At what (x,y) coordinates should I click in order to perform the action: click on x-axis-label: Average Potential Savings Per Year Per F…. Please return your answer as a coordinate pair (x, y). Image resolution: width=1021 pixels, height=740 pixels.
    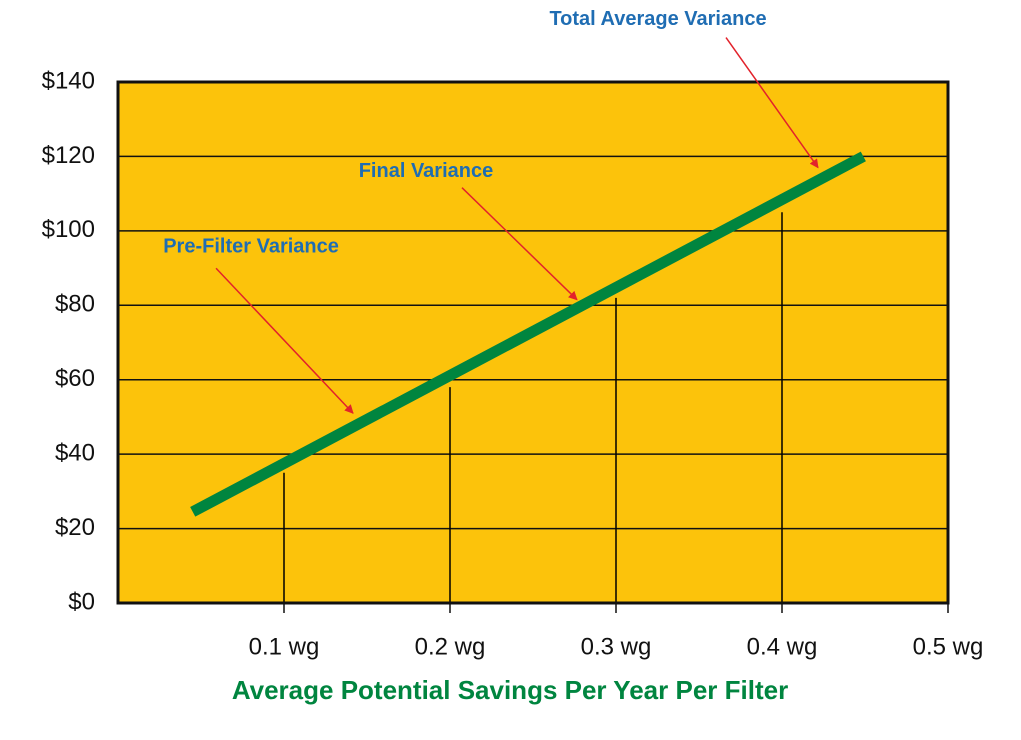
    Looking at the image, I should click on (510, 690).